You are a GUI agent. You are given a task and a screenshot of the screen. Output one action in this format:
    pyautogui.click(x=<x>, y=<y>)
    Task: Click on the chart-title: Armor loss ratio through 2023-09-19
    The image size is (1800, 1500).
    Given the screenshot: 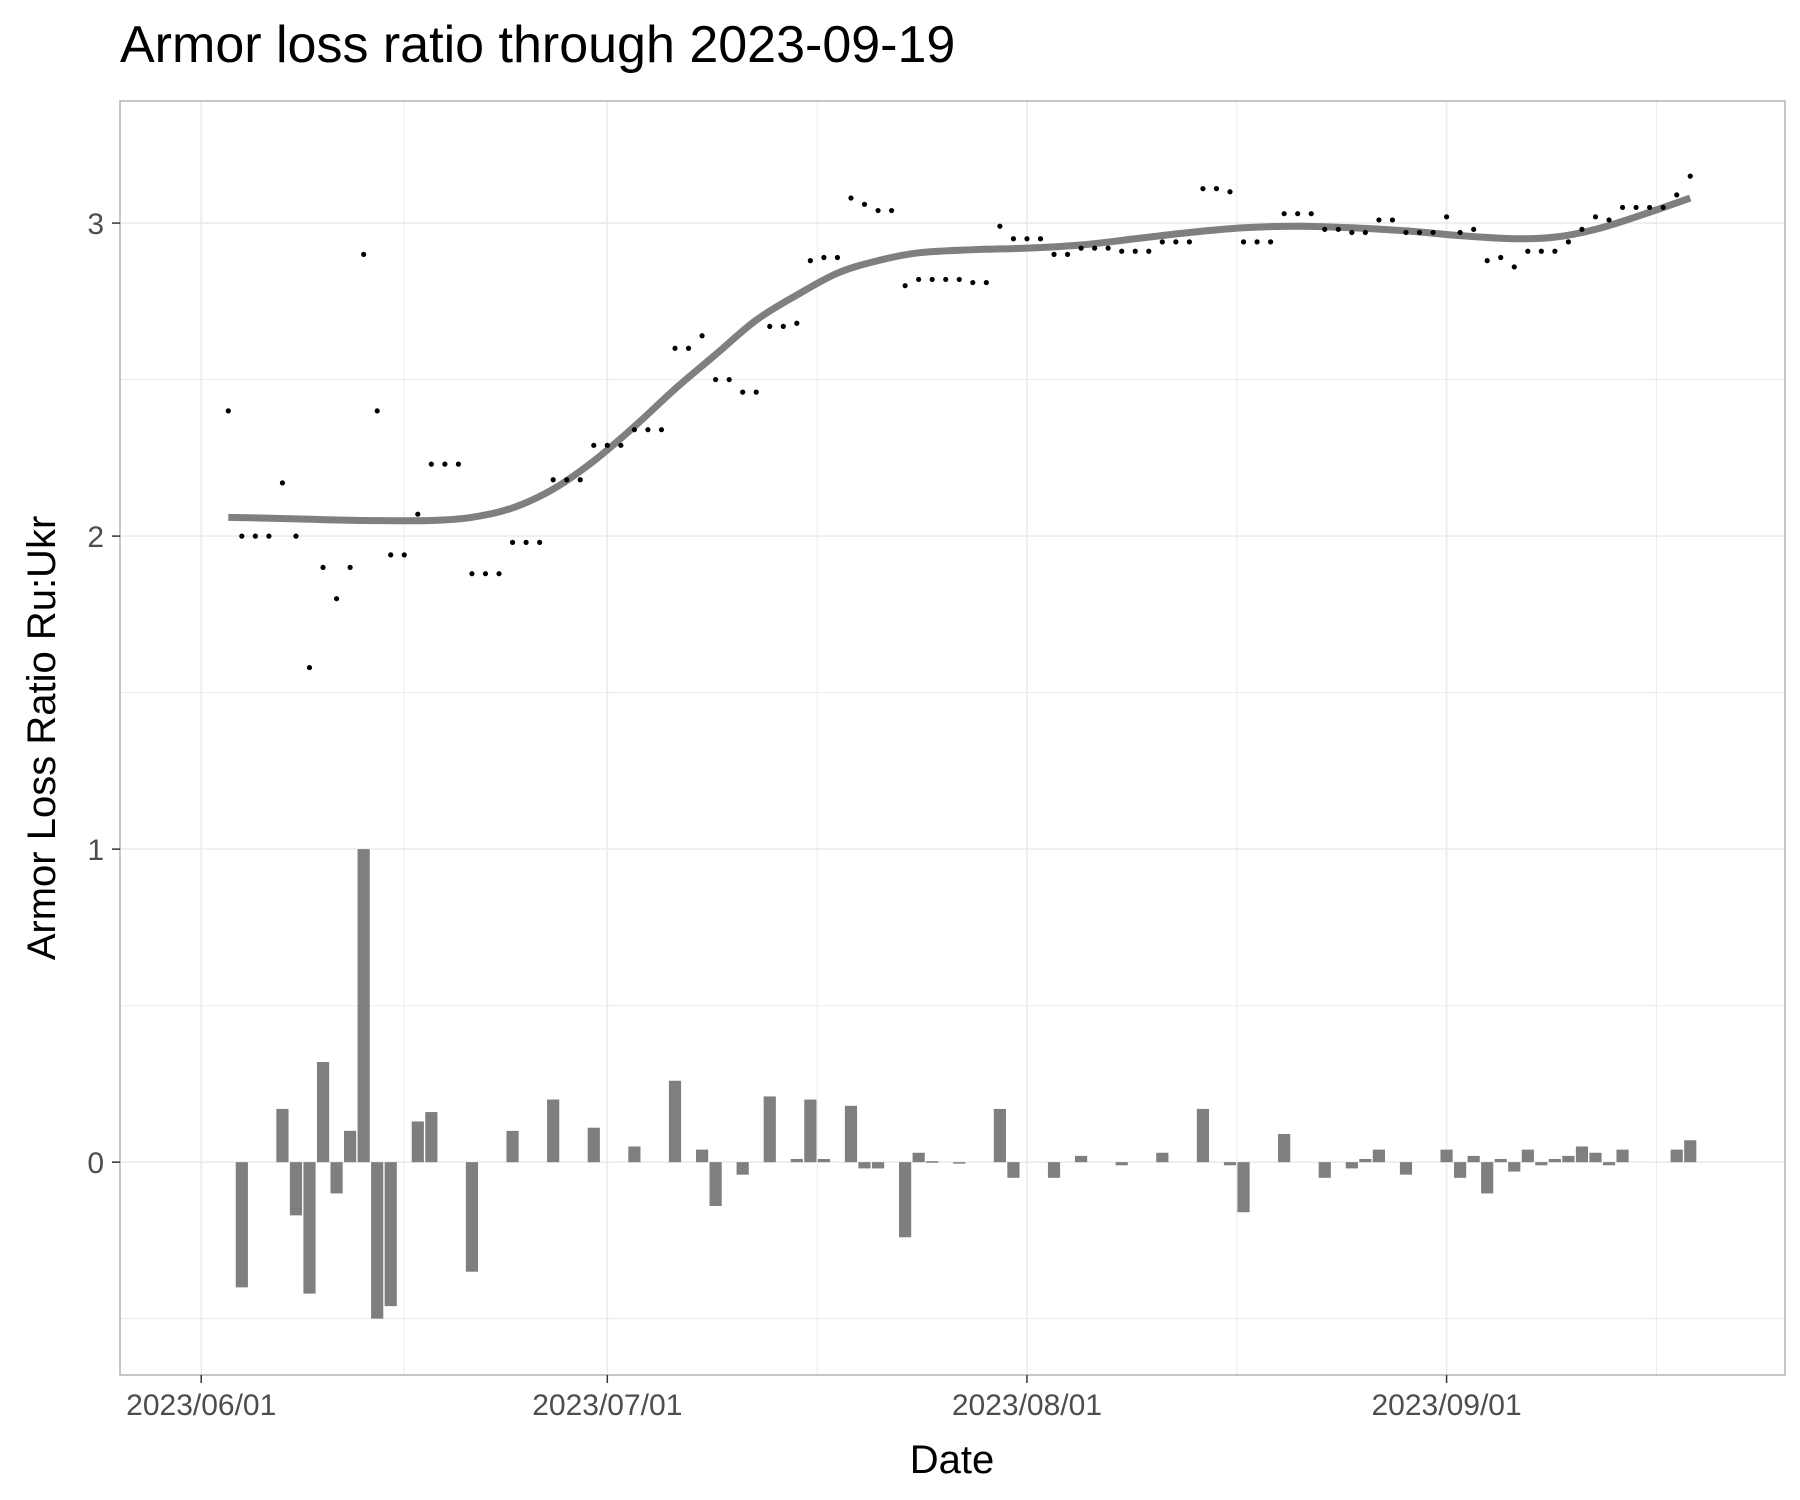 What is the action you would take?
    pyautogui.click(x=537, y=45)
    